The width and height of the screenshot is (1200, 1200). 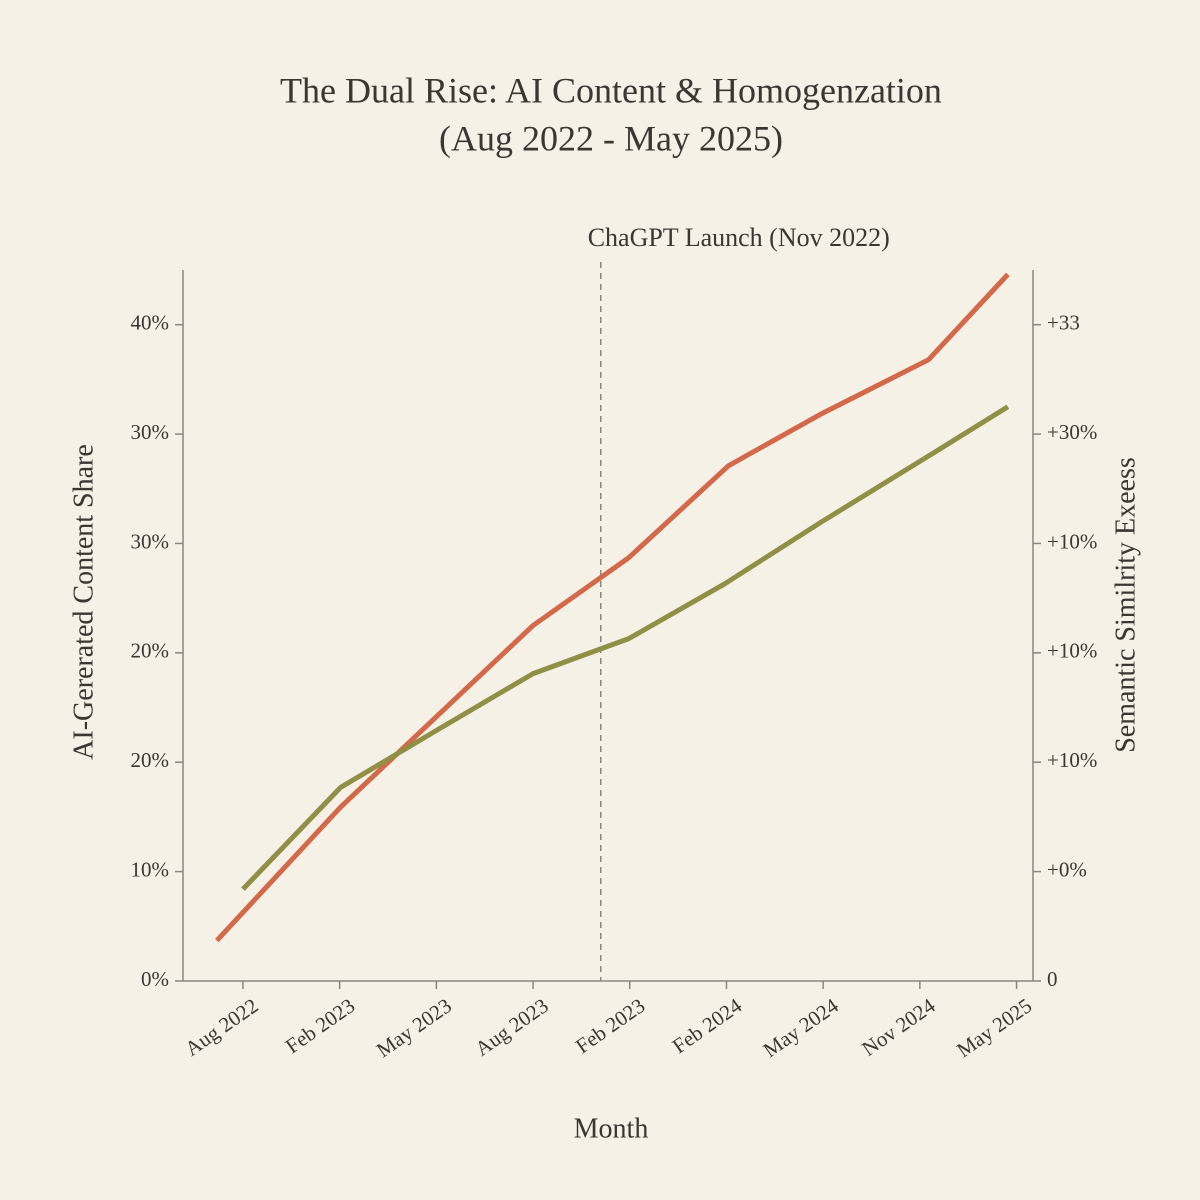 I want to click on y-axis-label: AI-Gererated Content Share, so click(x=83, y=602).